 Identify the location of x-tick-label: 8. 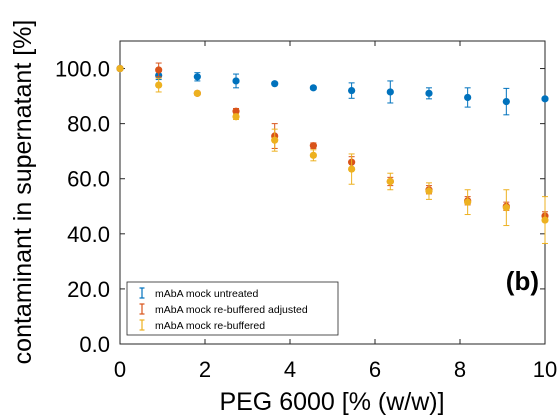
(460, 369).